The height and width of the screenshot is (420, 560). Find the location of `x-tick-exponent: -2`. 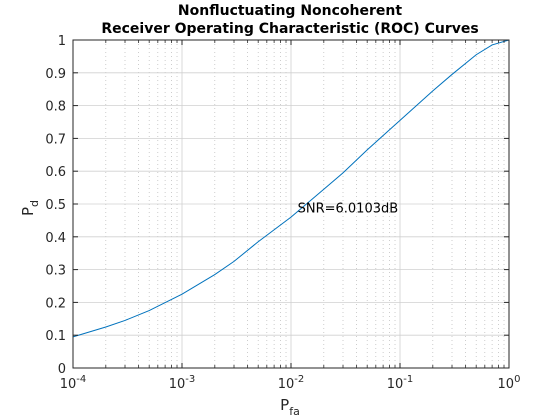

x-tick-exponent: -2 is located at coordinates (299, 379).